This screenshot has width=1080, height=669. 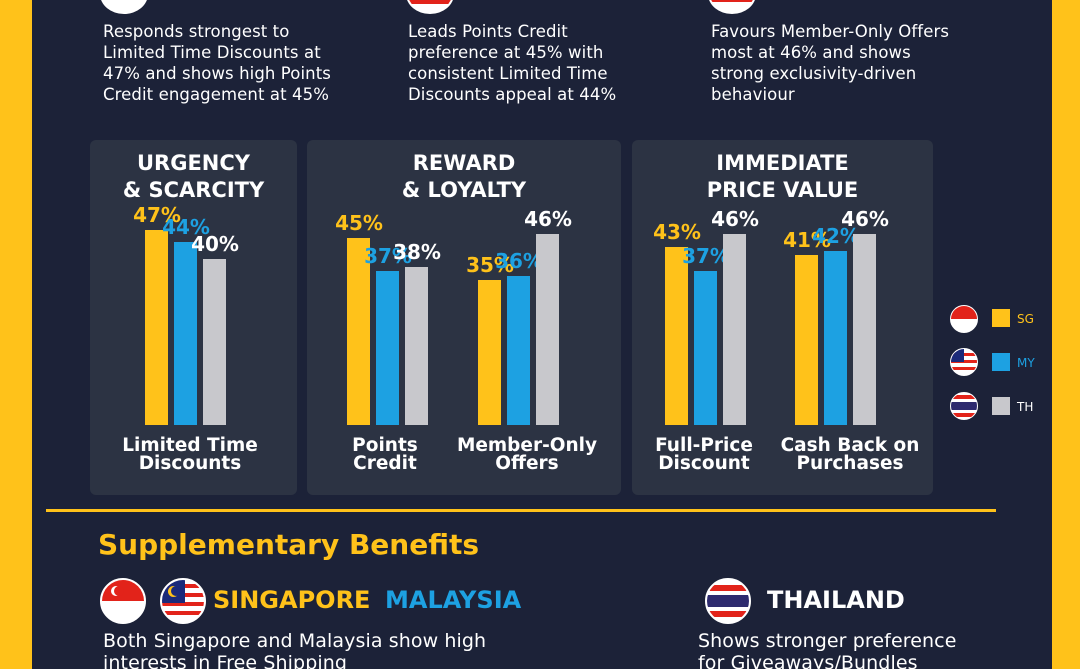 I want to click on legend-label-my: MY, so click(x=1026, y=363).